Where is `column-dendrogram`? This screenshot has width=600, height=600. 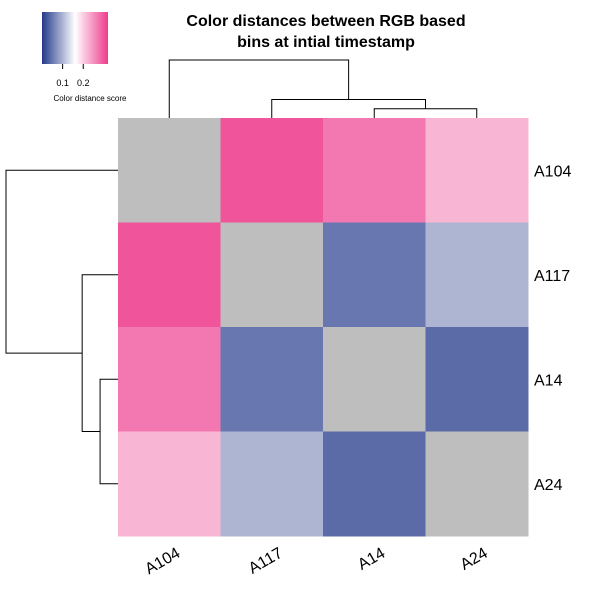 column-dendrogram is located at coordinates (323, 88).